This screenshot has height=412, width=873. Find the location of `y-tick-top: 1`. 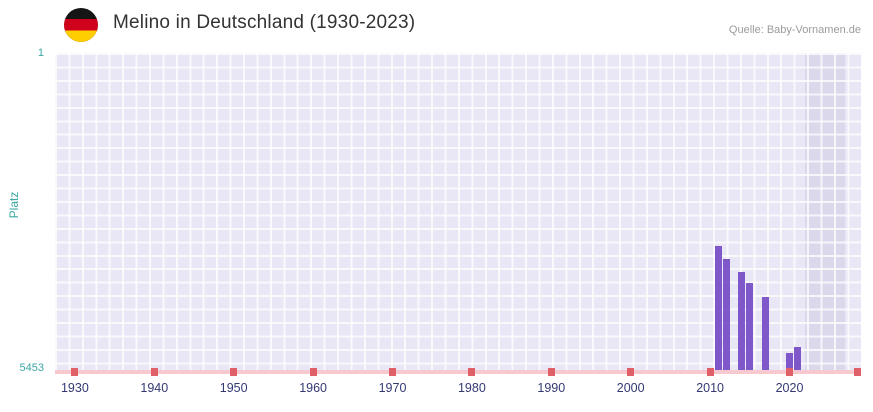

y-tick-top: 1 is located at coordinates (40, 53).